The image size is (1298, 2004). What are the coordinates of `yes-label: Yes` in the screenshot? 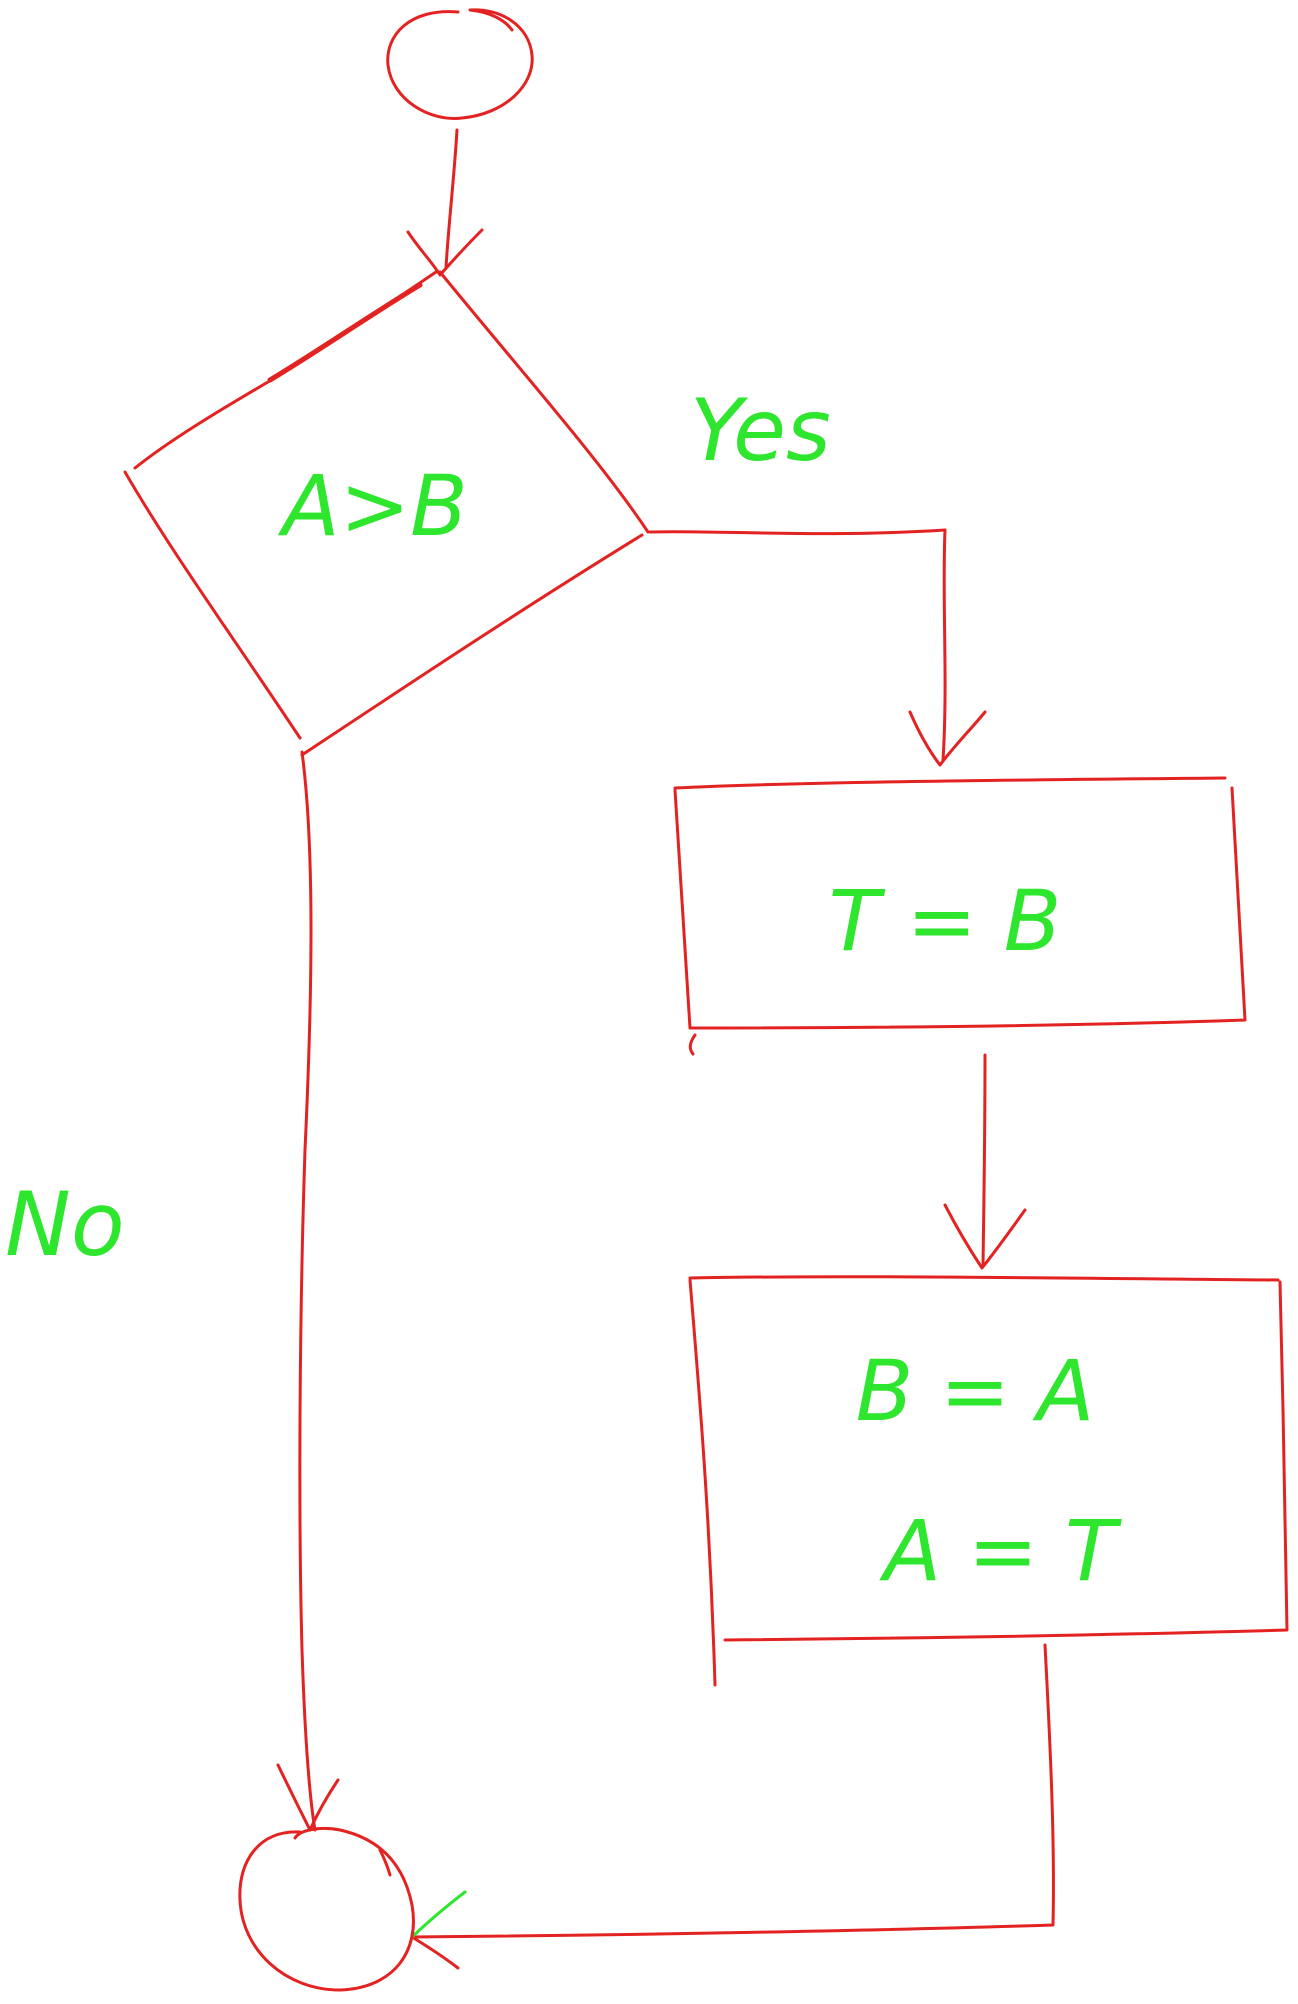 It's located at (760, 431).